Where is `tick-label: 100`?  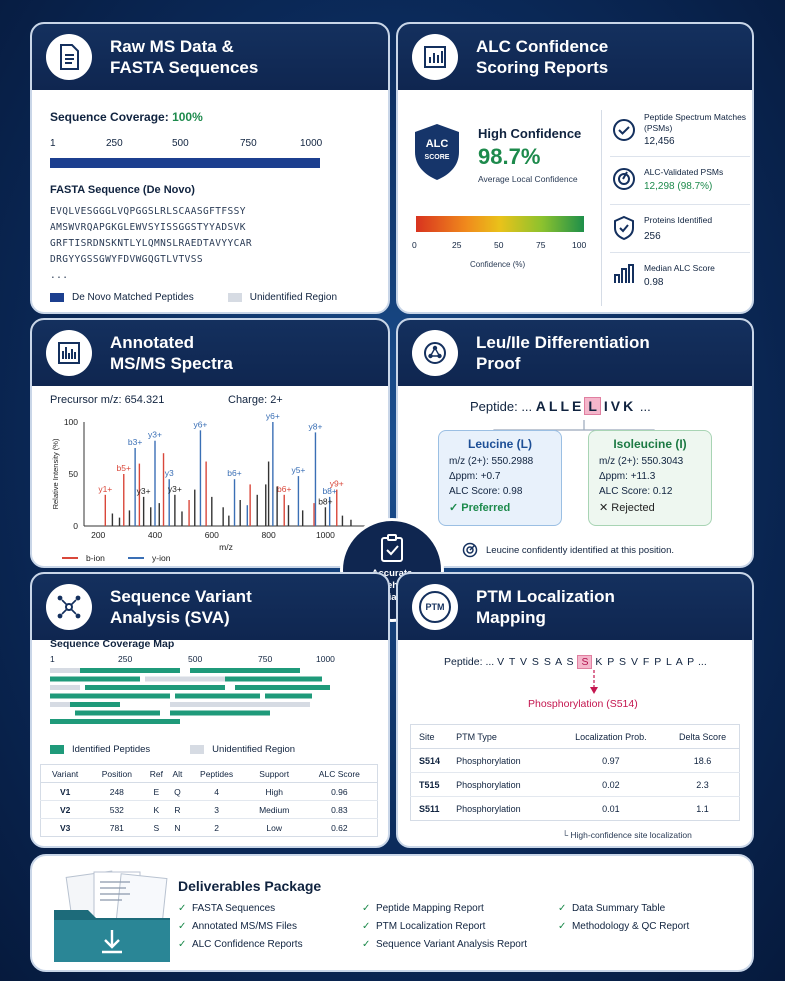
tick-label: 100 is located at coordinates (579, 245).